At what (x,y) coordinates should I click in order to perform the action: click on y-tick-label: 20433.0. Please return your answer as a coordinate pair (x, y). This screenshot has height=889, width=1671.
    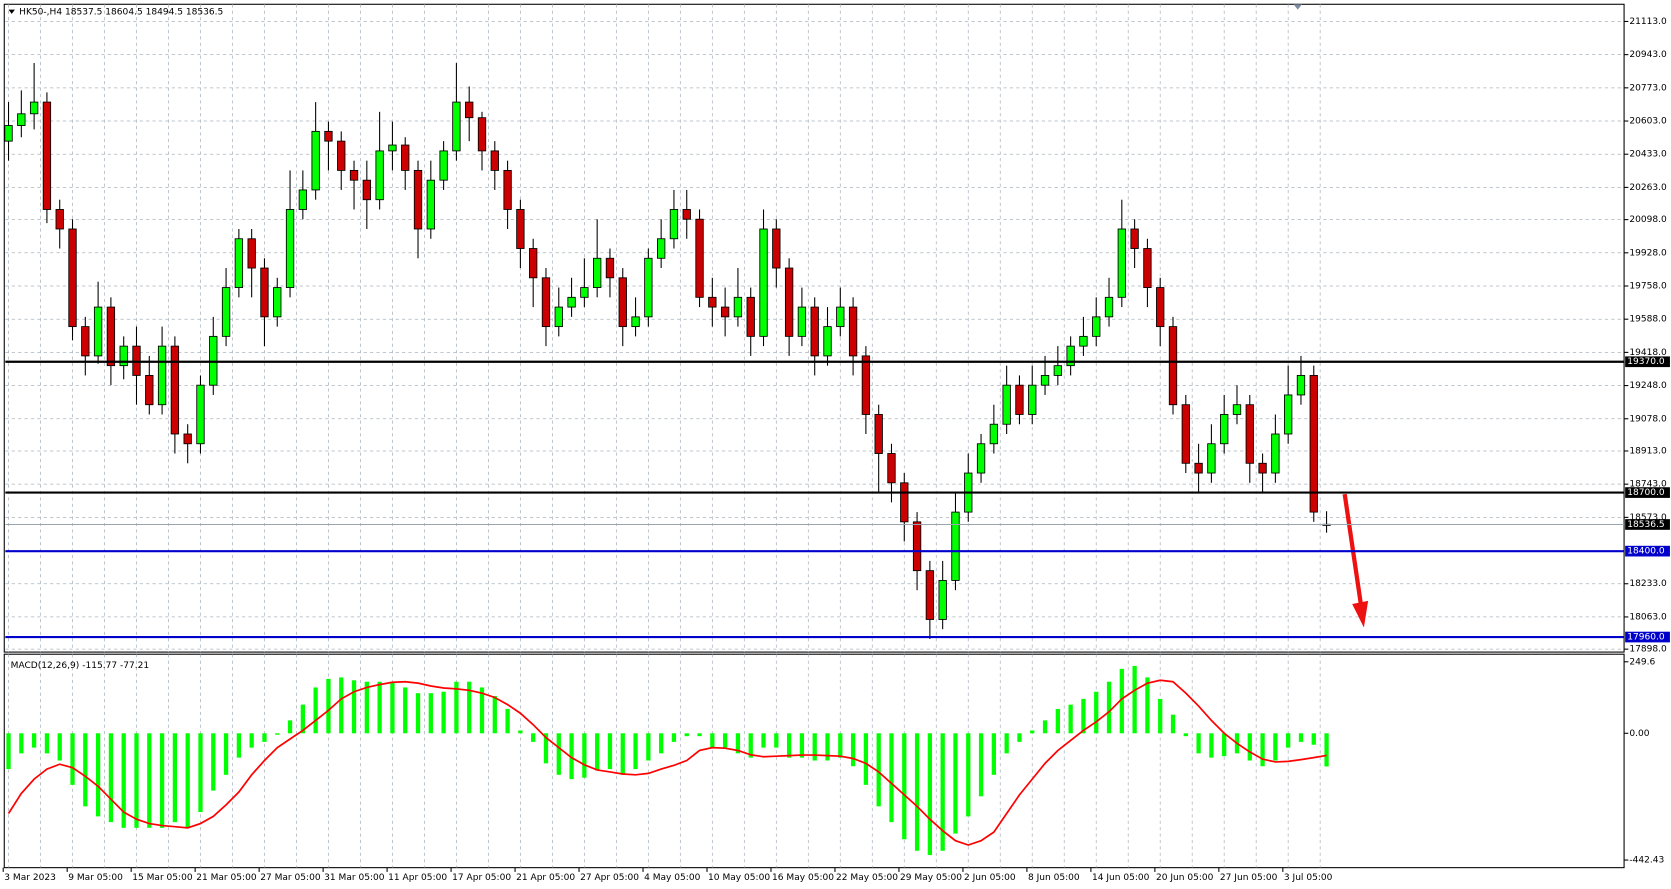
    Looking at the image, I should click on (1648, 155).